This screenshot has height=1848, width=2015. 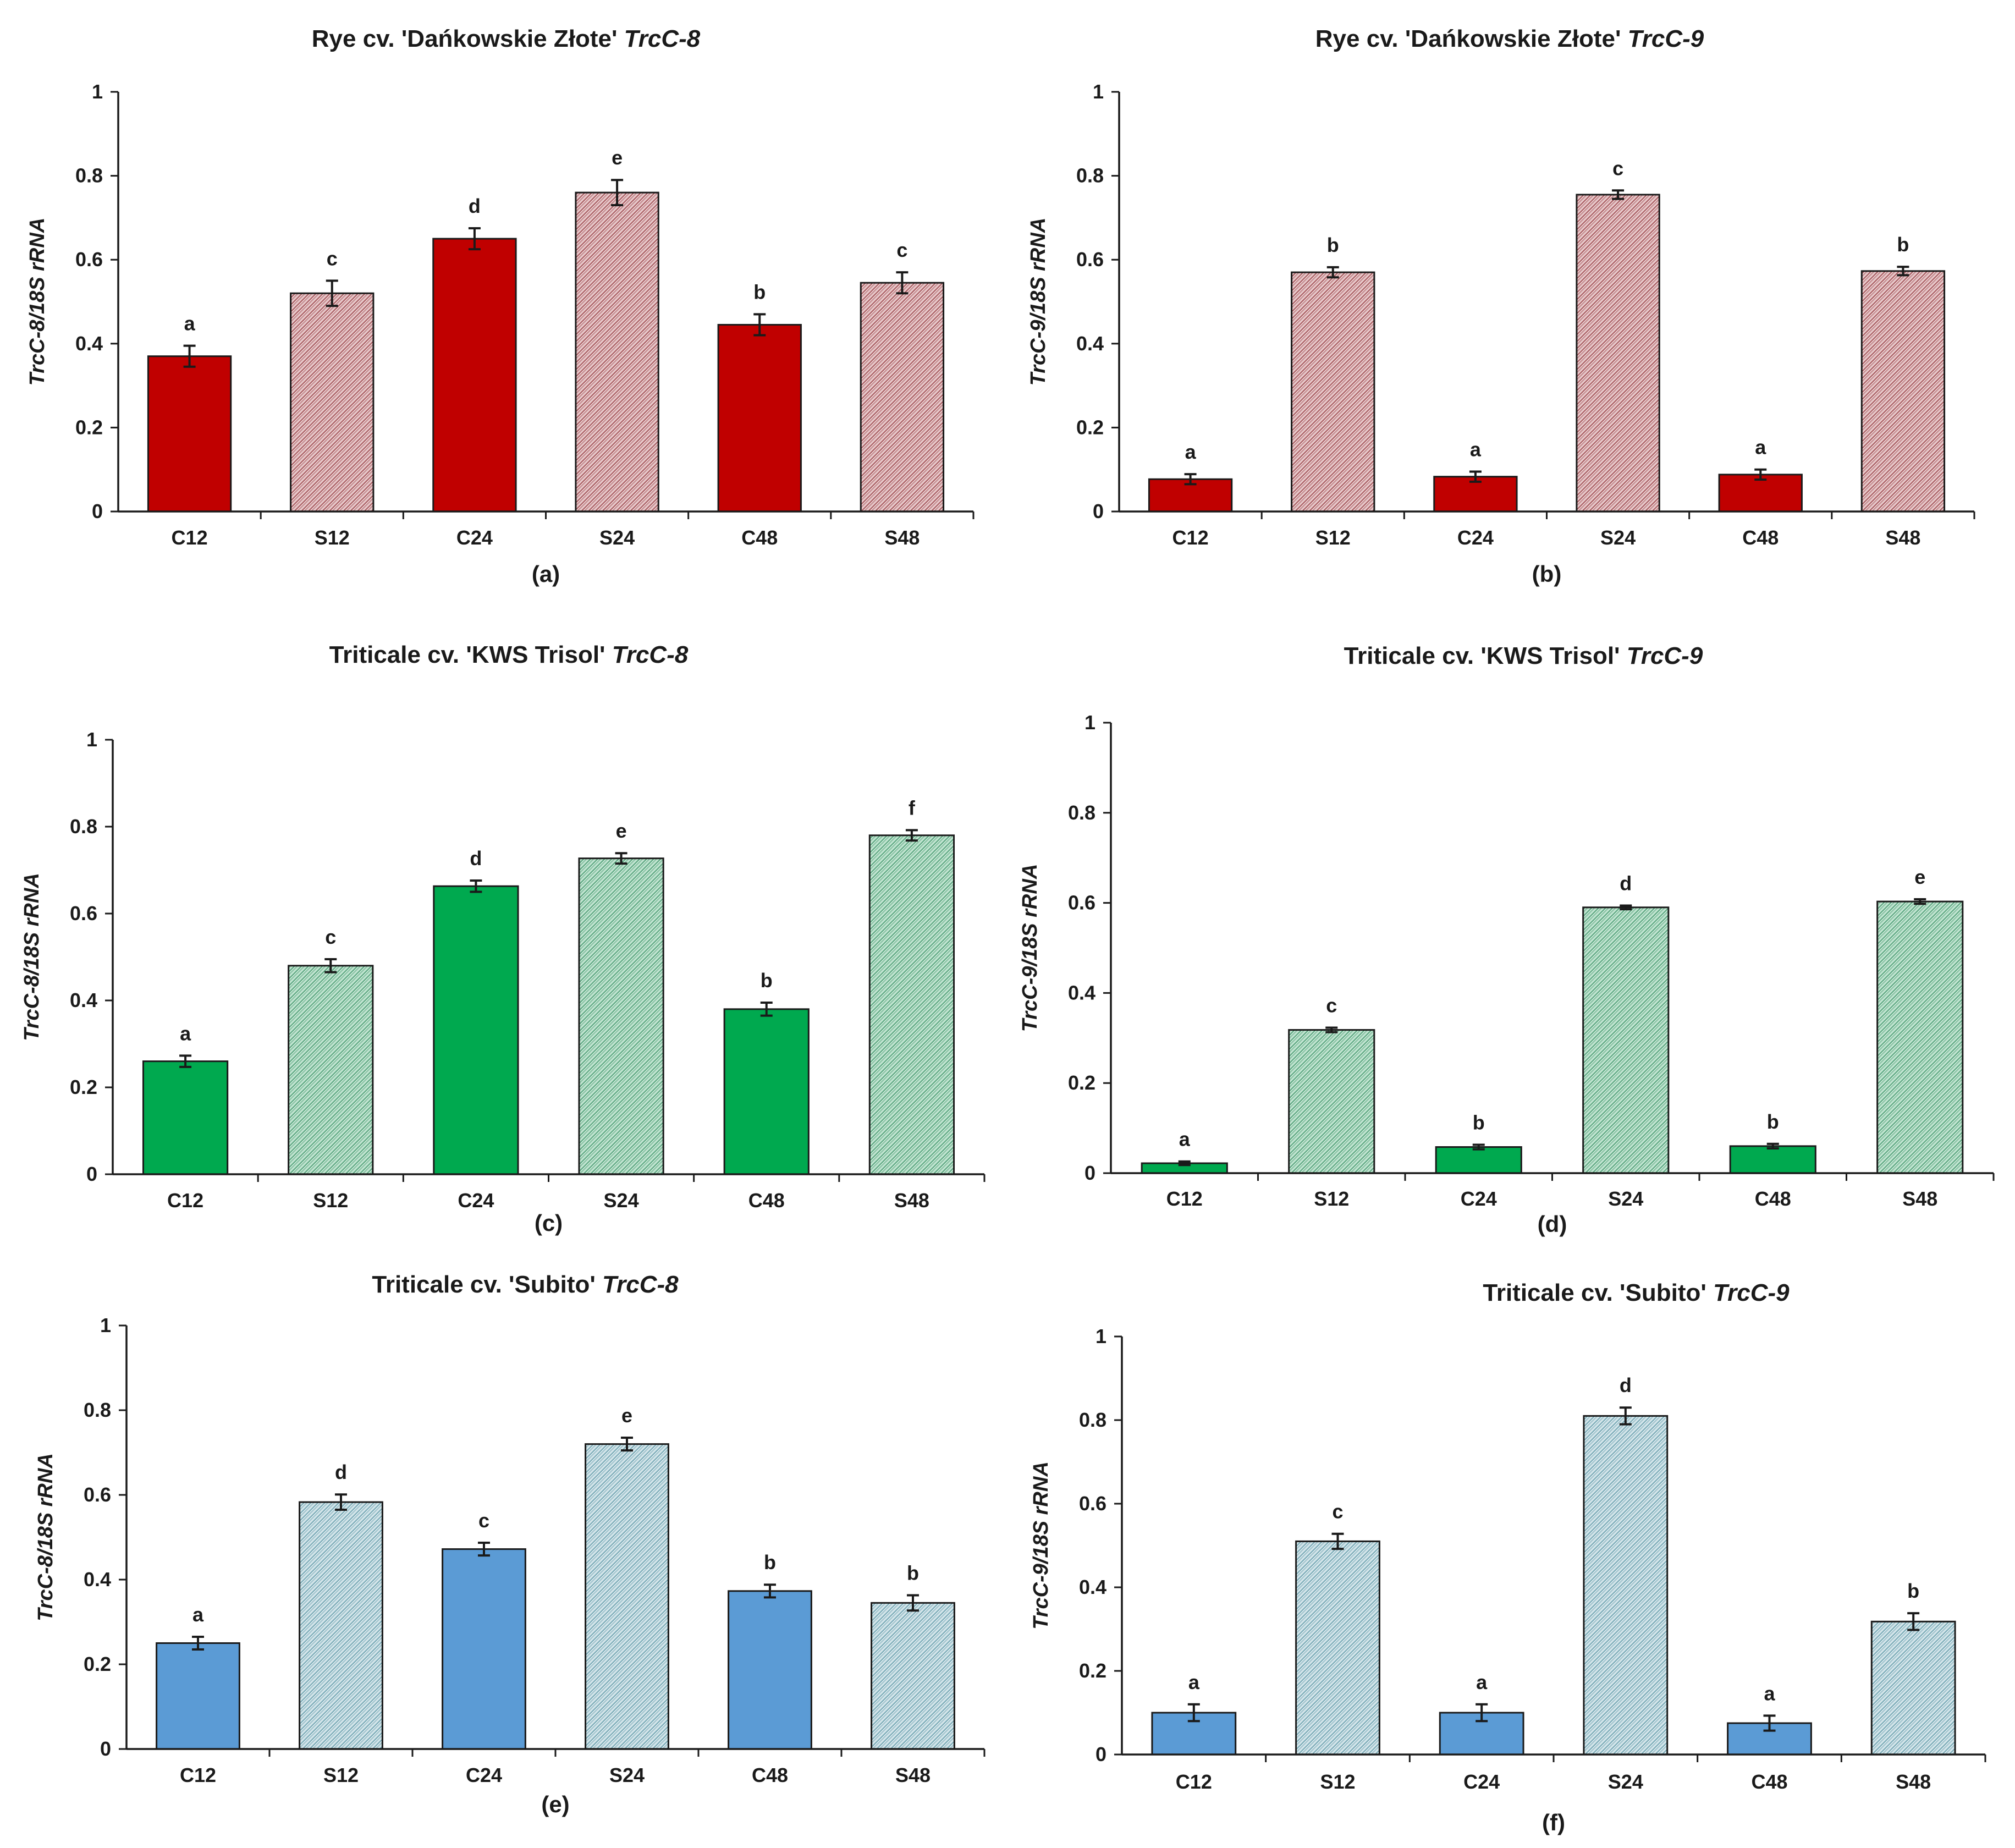 What do you see at coordinates (1553, 1822) in the screenshot?
I see `panel-label: (f)` at bounding box center [1553, 1822].